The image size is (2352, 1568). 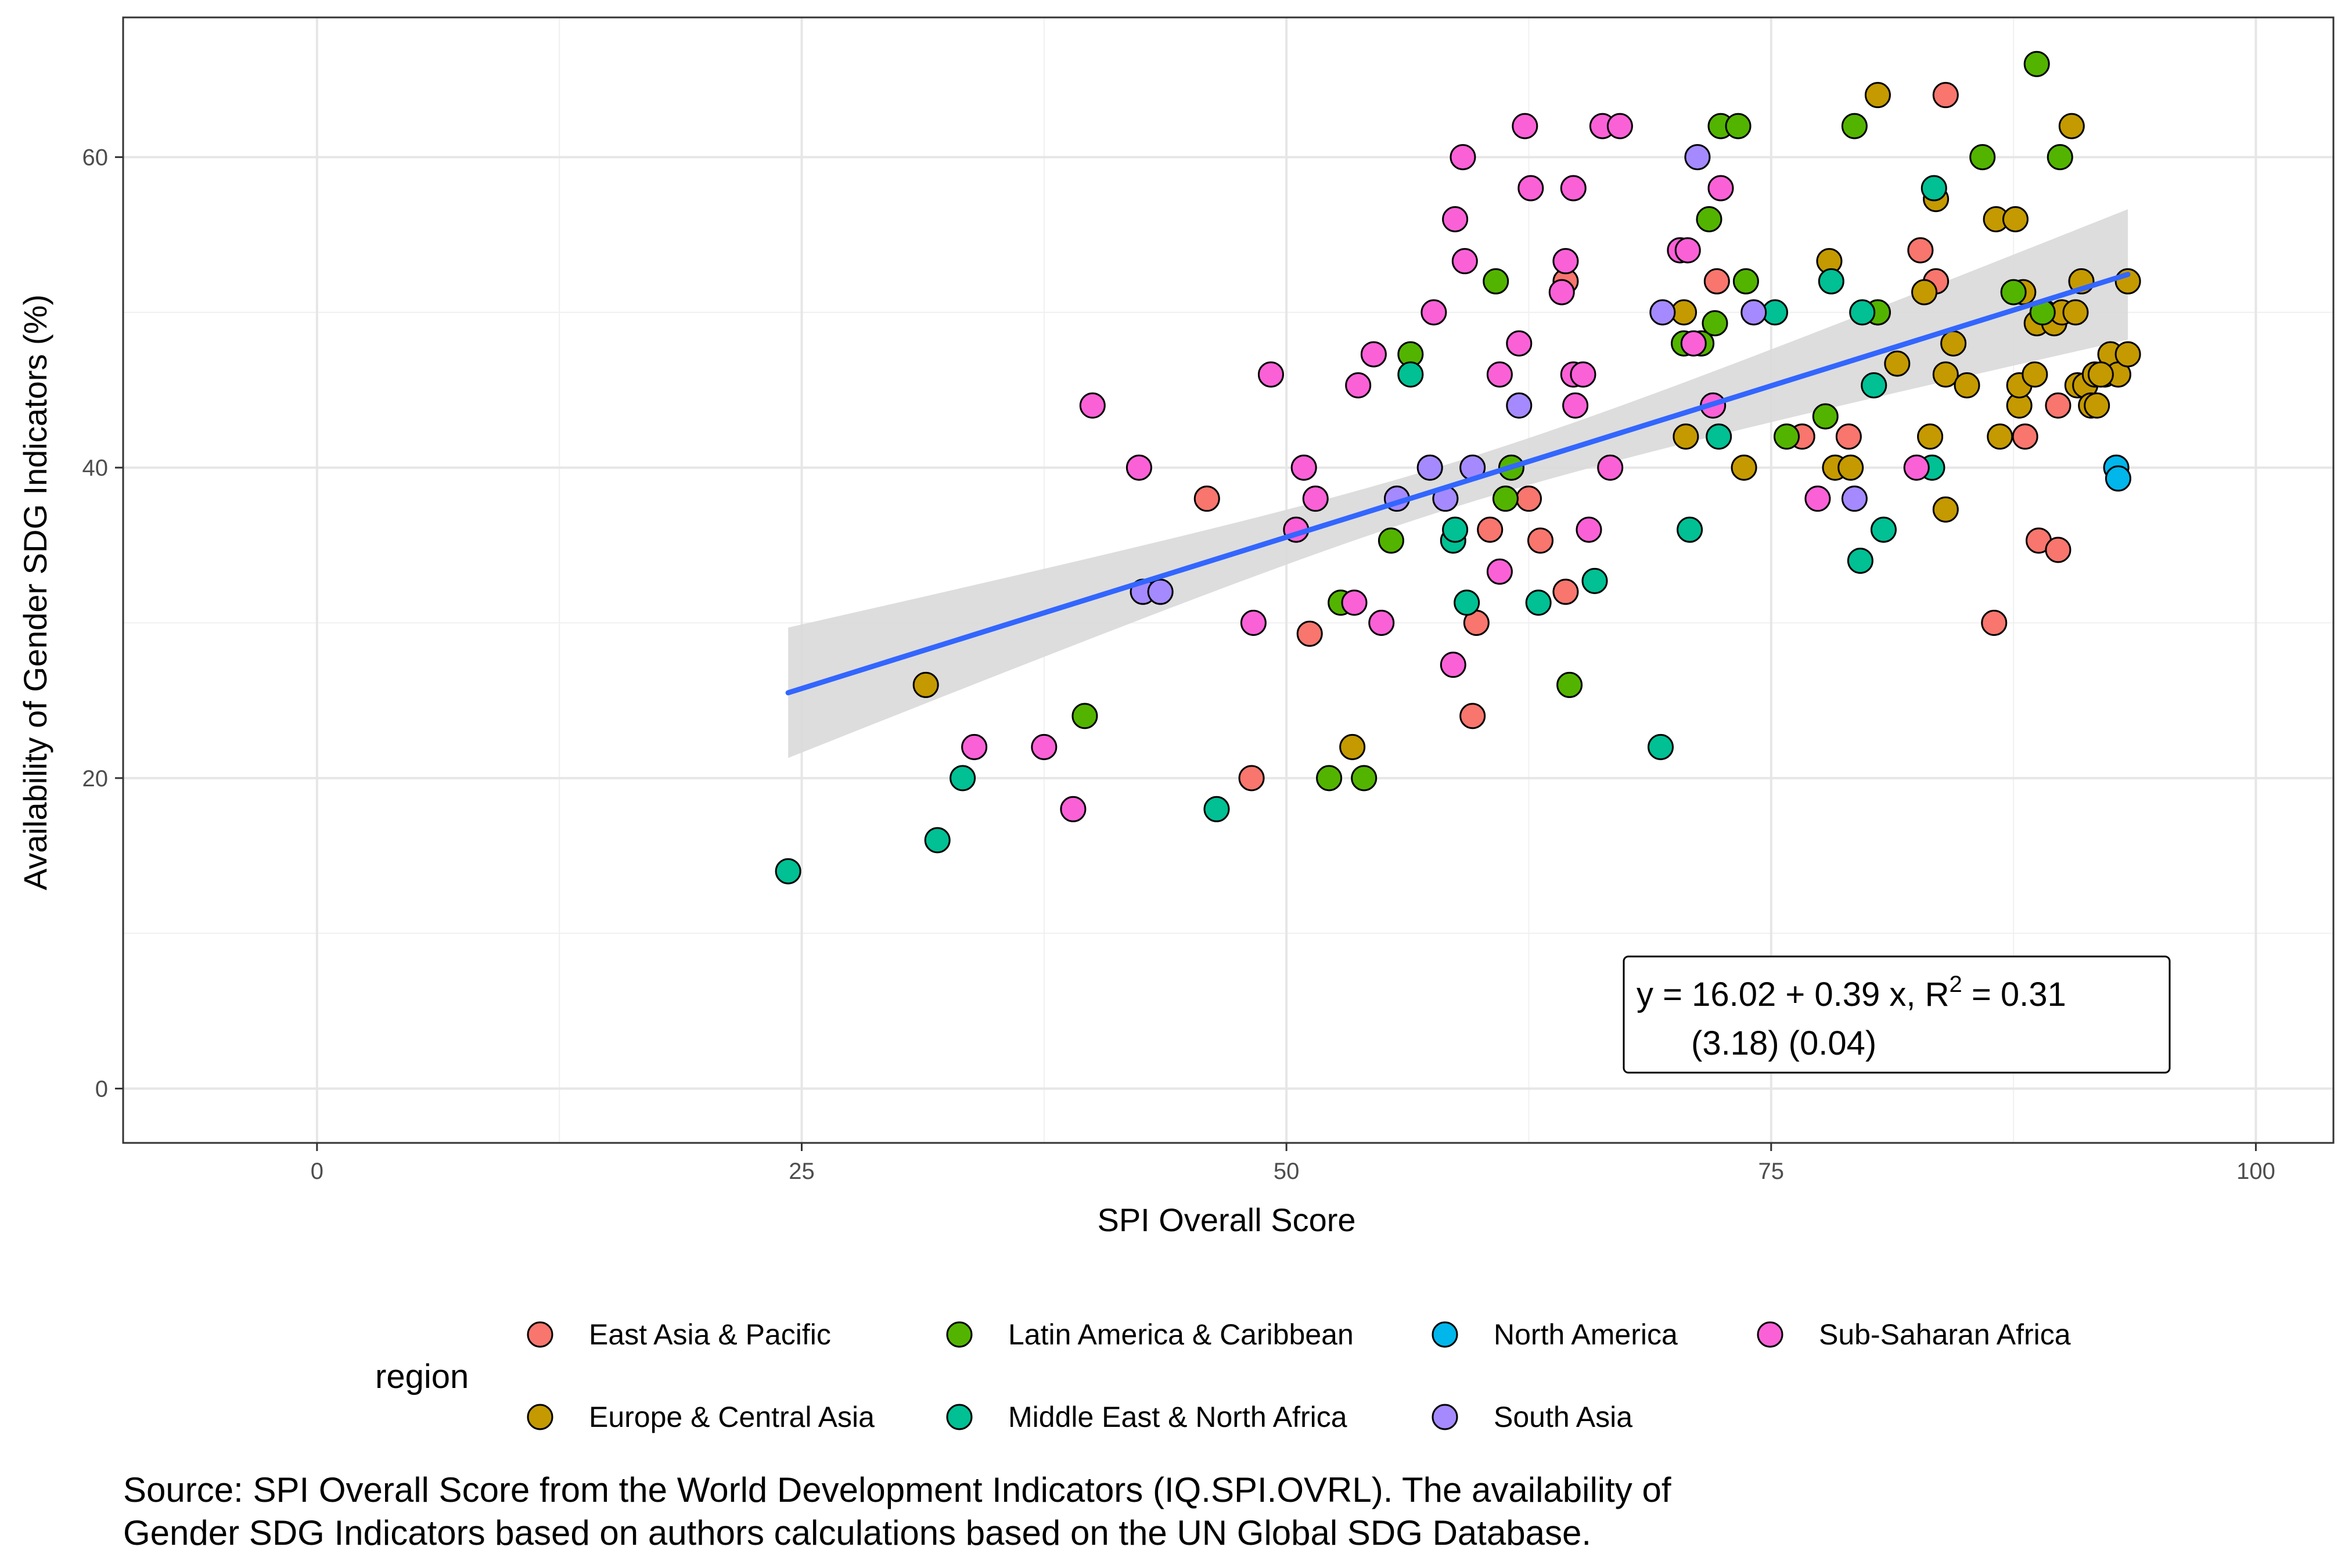 I want to click on series-north-america, so click(x=2117, y=473).